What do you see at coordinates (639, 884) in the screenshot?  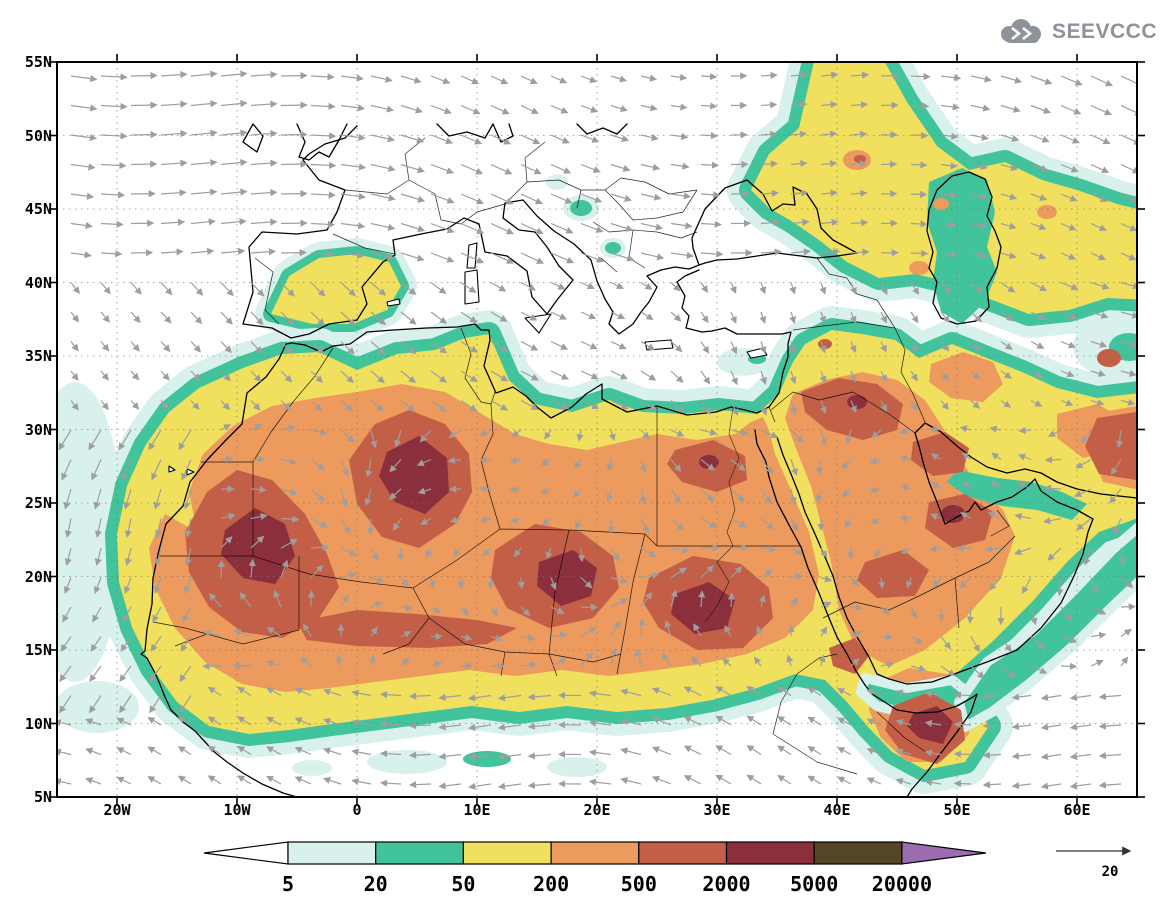 I see `colorbar-label: 500` at bounding box center [639, 884].